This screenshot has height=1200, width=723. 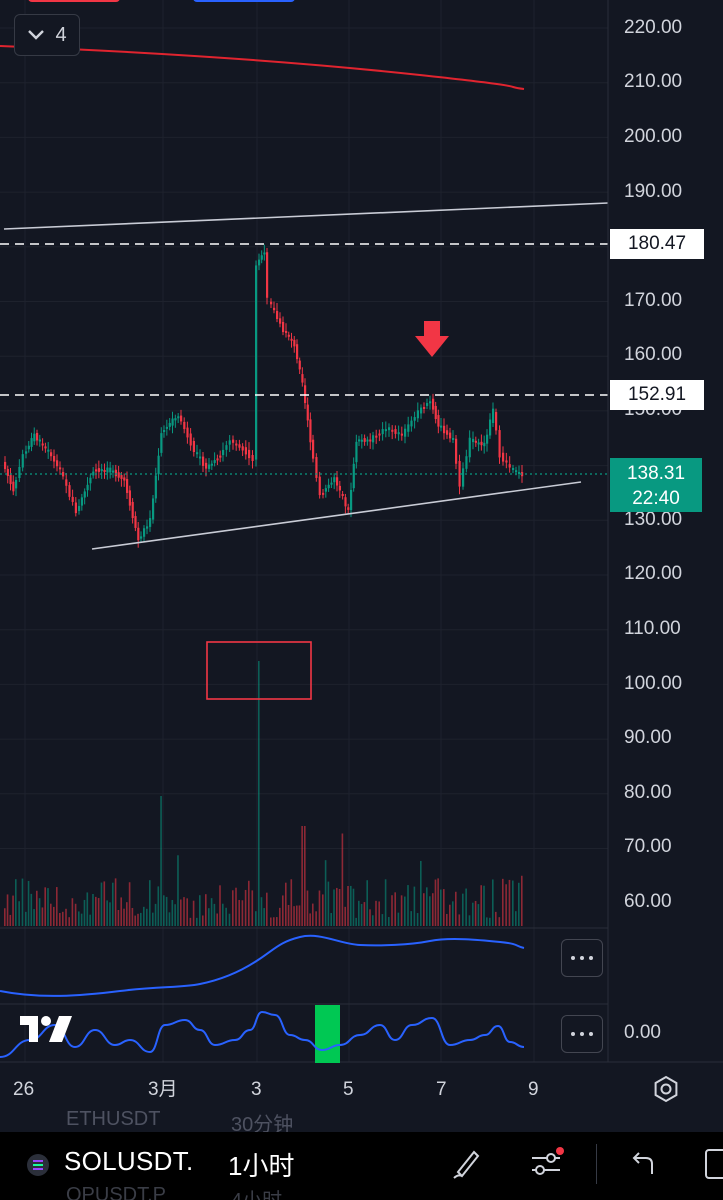 What do you see at coordinates (666, 1089) in the screenshot?
I see `chart-settings-gear-icon` at bounding box center [666, 1089].